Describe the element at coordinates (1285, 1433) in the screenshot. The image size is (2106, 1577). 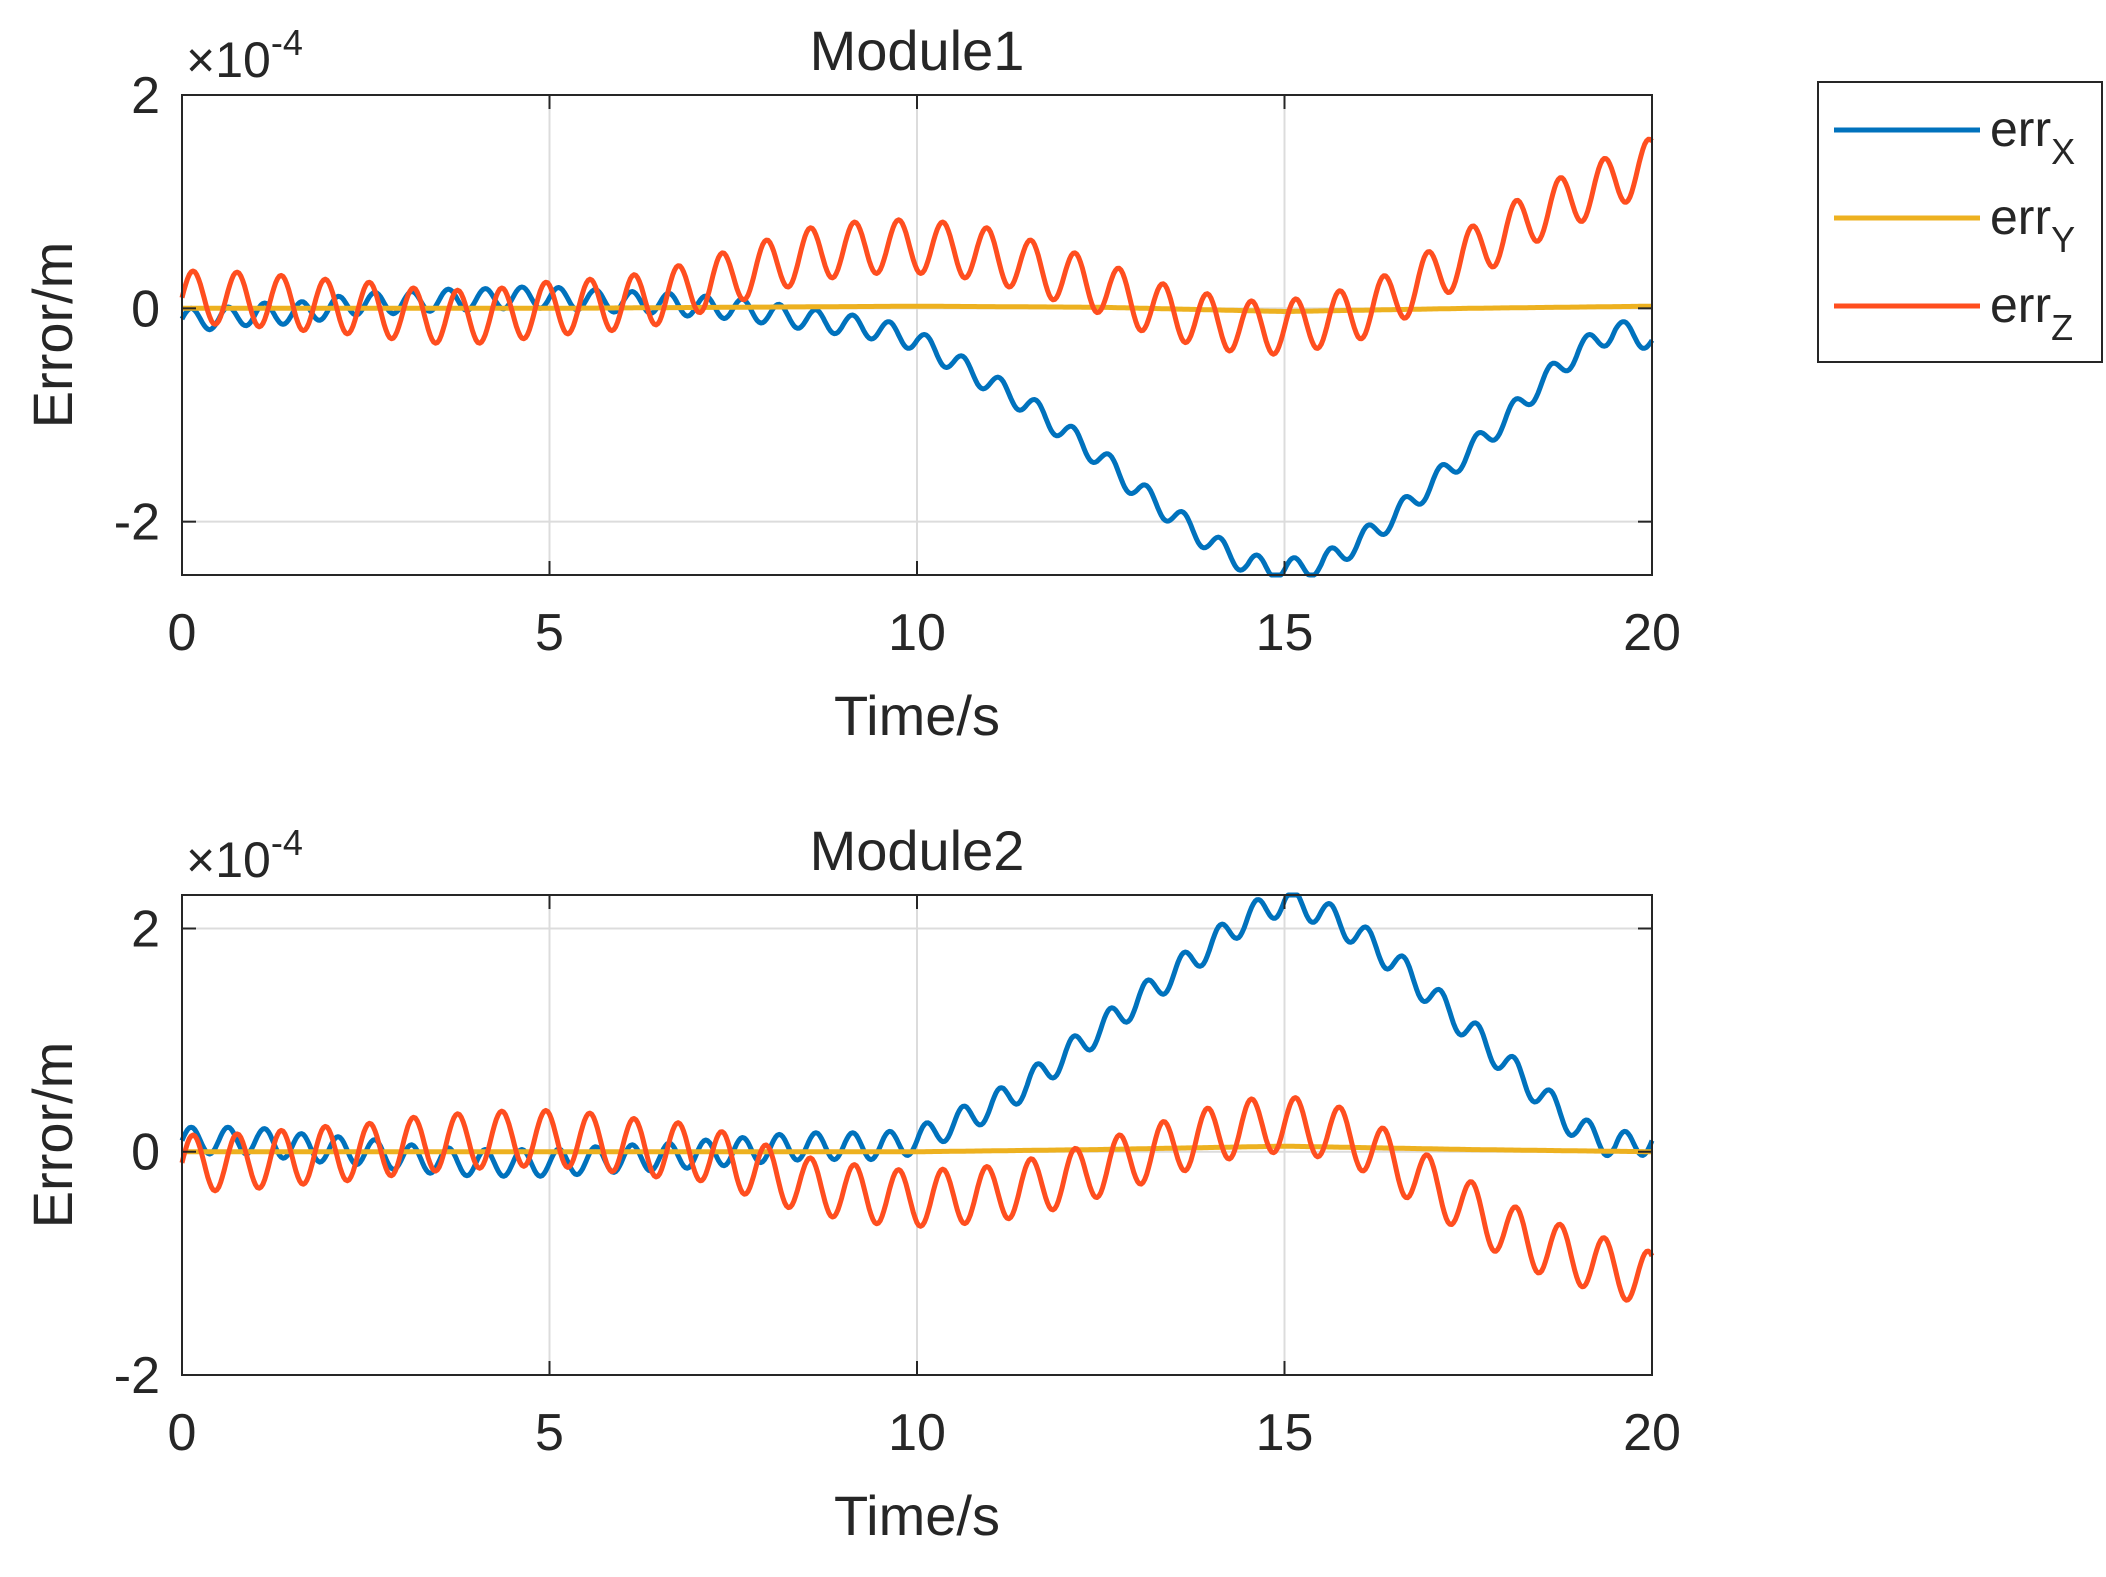
I see `module2-xtick-label: 15` at that location.